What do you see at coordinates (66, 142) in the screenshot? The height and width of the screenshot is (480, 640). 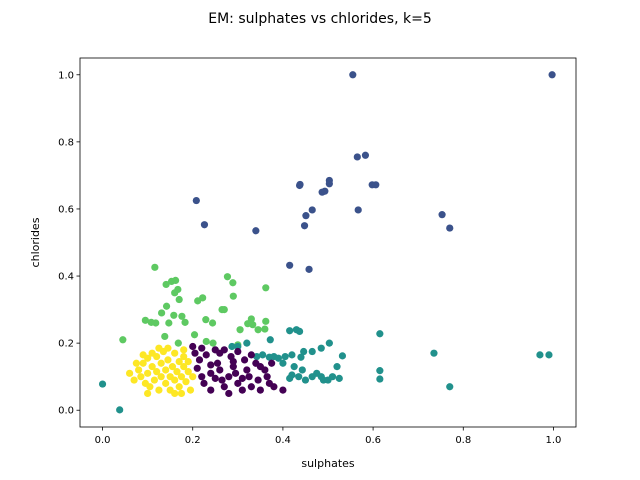 I see `y-tick-label: 0.8` at bounding box center [66, 142].